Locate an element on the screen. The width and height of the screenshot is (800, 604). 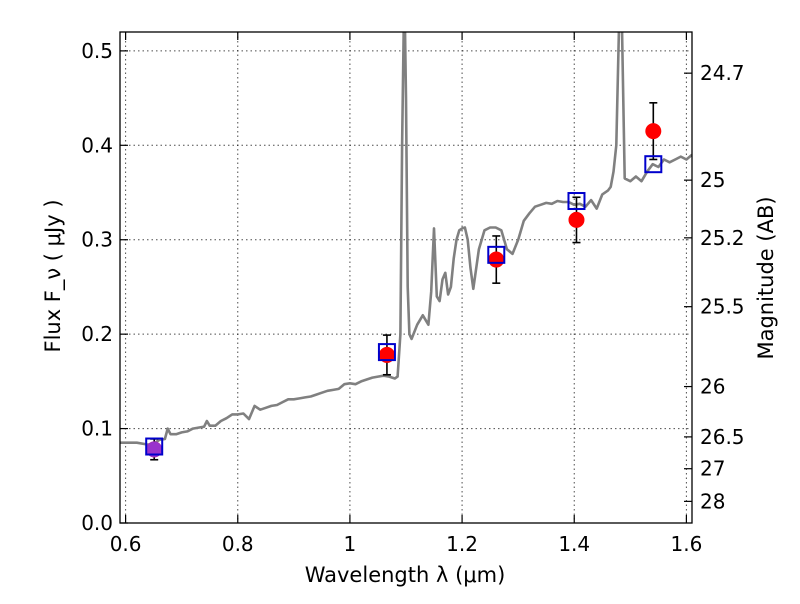
right-tick-label: 25 is located at coordinates (712, 180).